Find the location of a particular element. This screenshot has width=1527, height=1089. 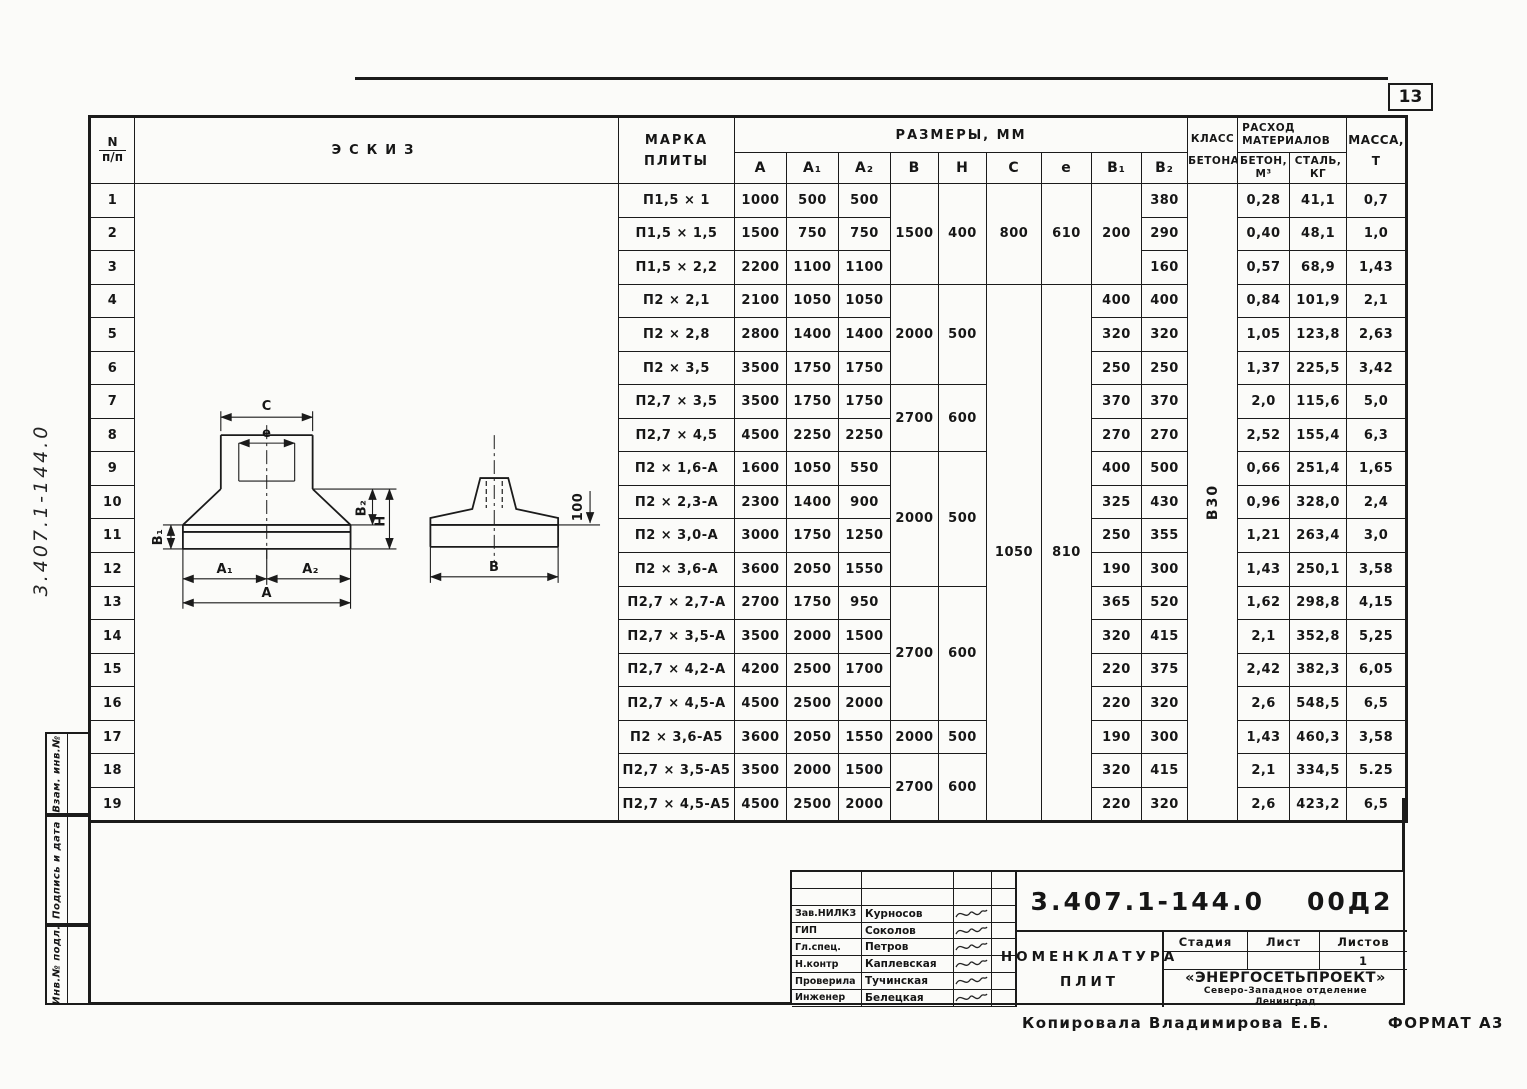

table-cell: 4 is located at coordinates (112, 301).